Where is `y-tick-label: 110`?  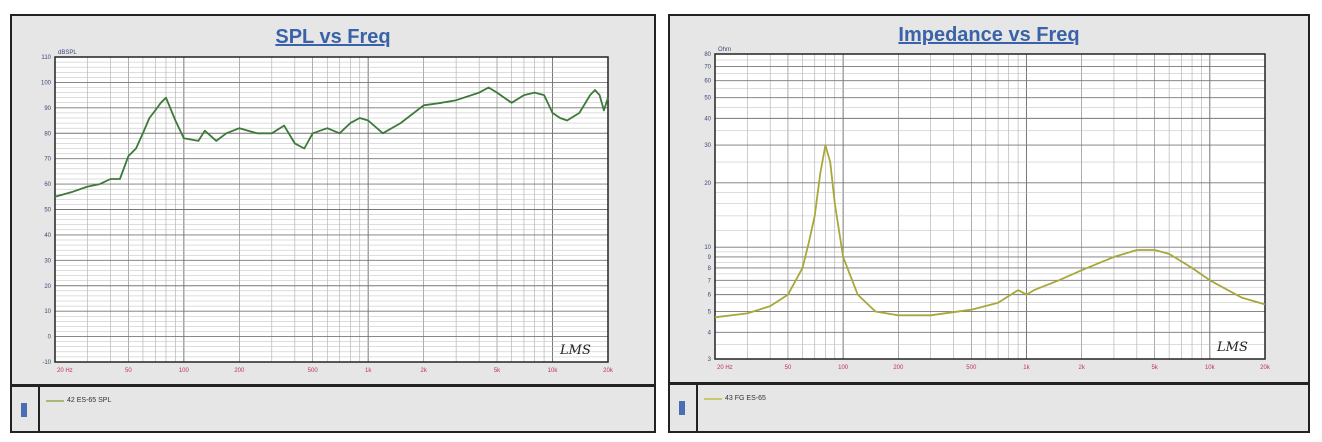
y-tick-label: 110 is located at coordinates (46, 58).